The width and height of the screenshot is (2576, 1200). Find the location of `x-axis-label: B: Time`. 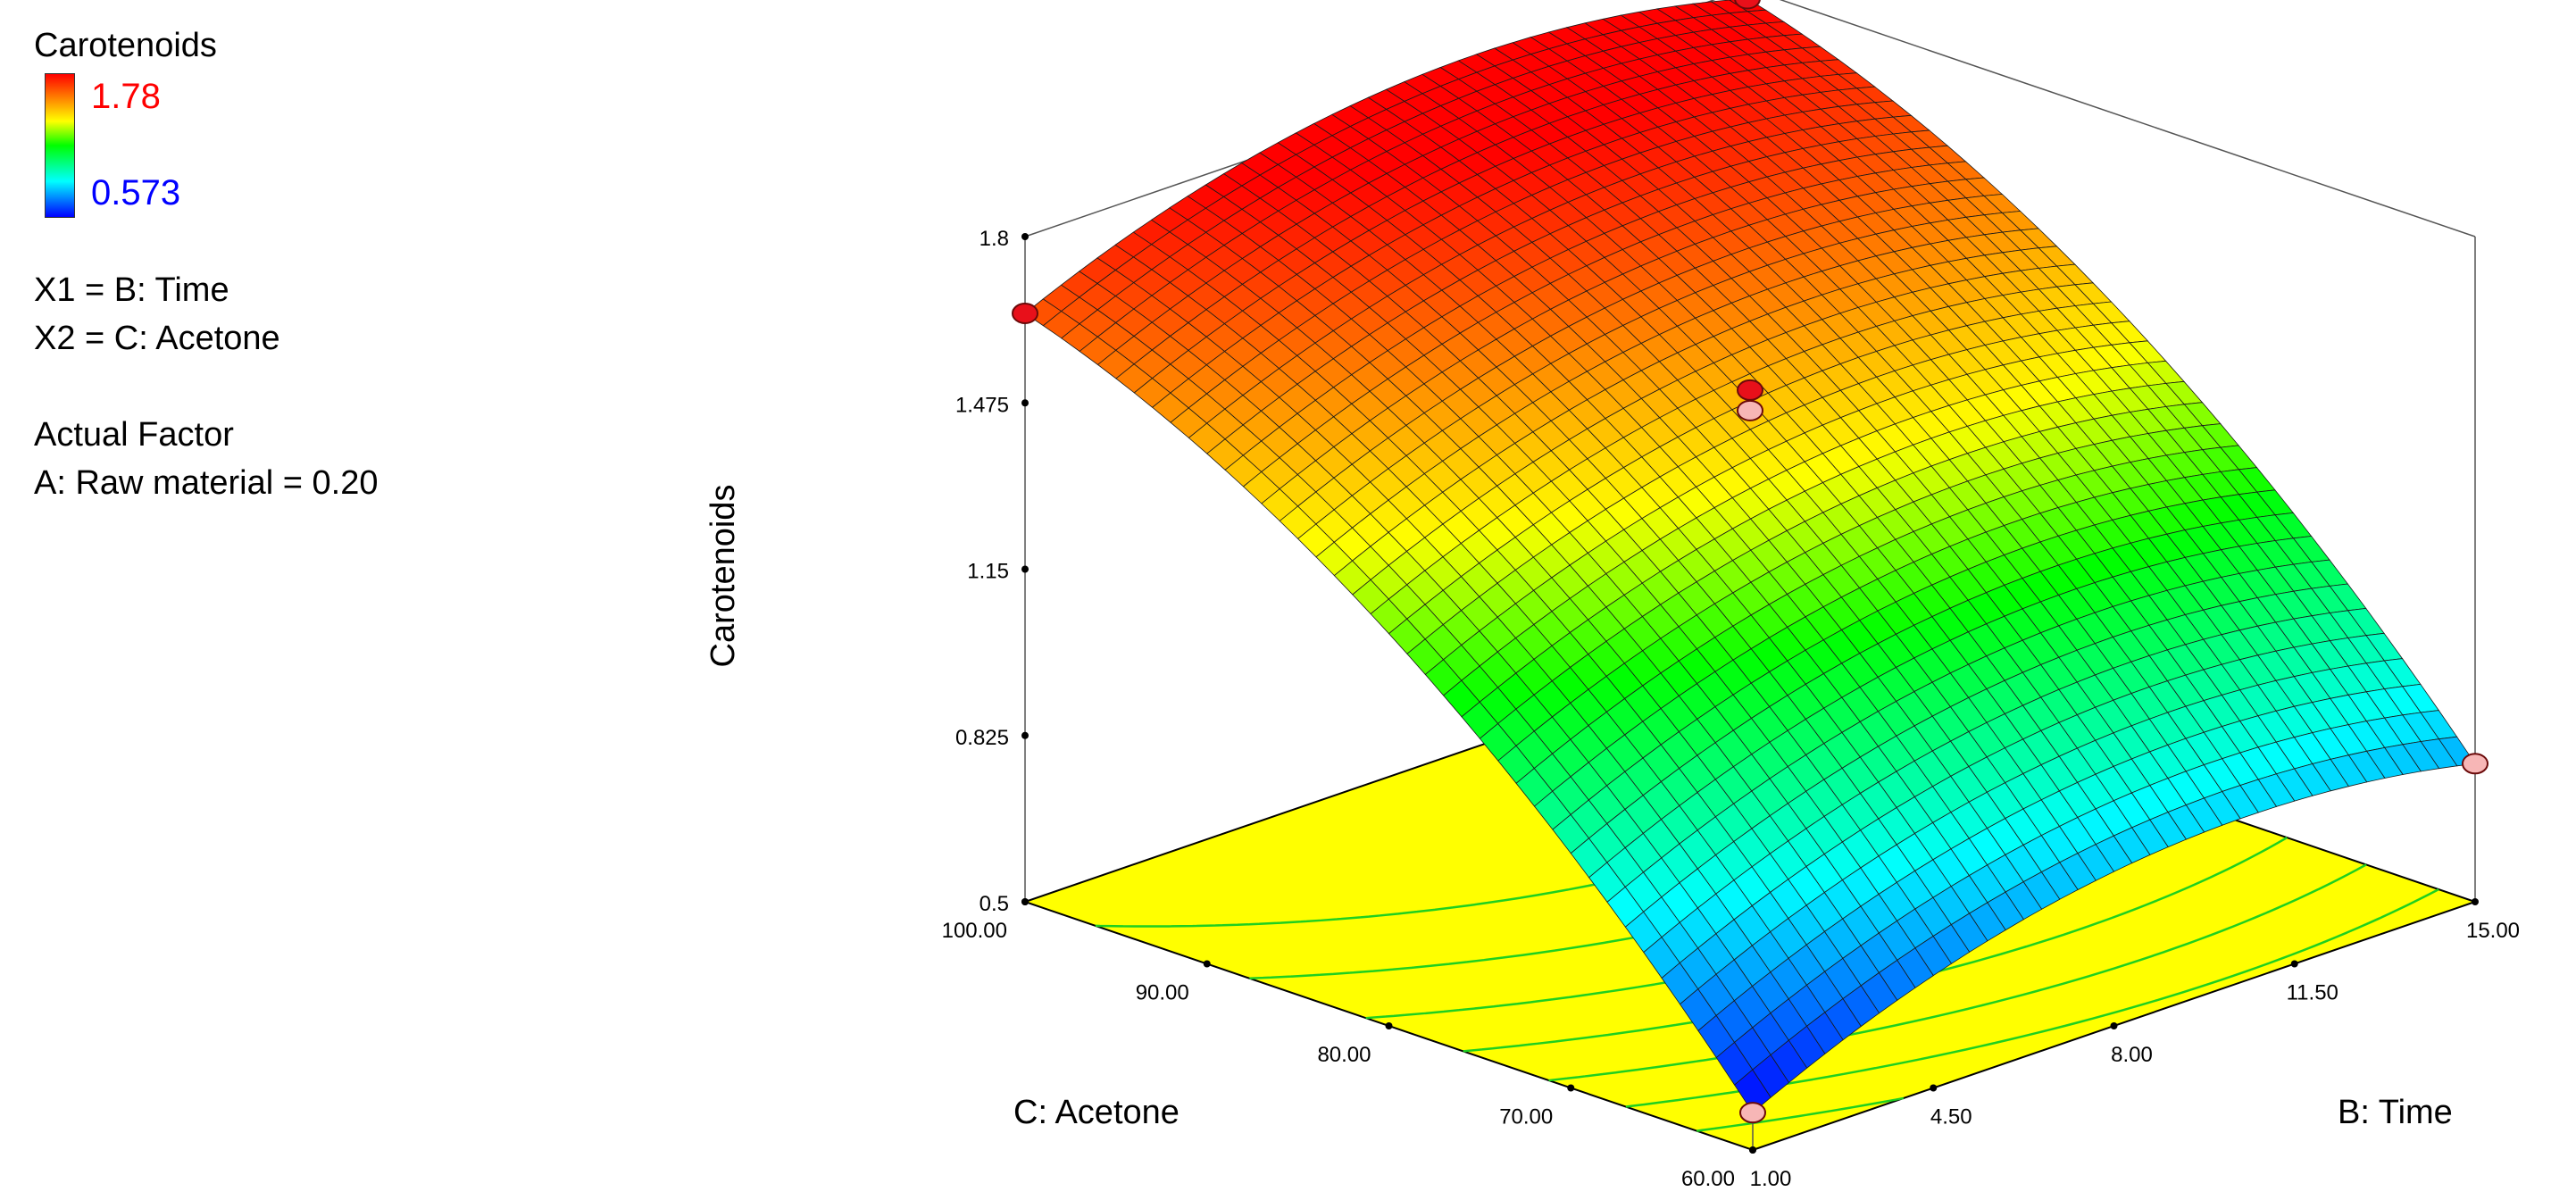

x-axis-label: B: Time is located at coordinates (2395, 1113).